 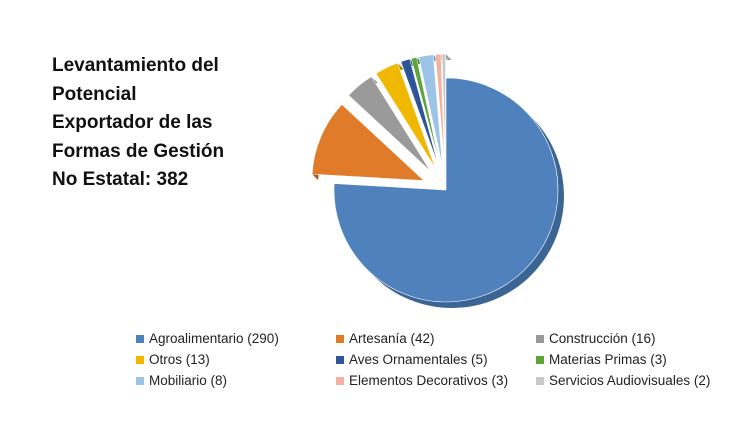 I want to click on legend-item: Elementos Decorativos (3), so click(x=436, y=380).